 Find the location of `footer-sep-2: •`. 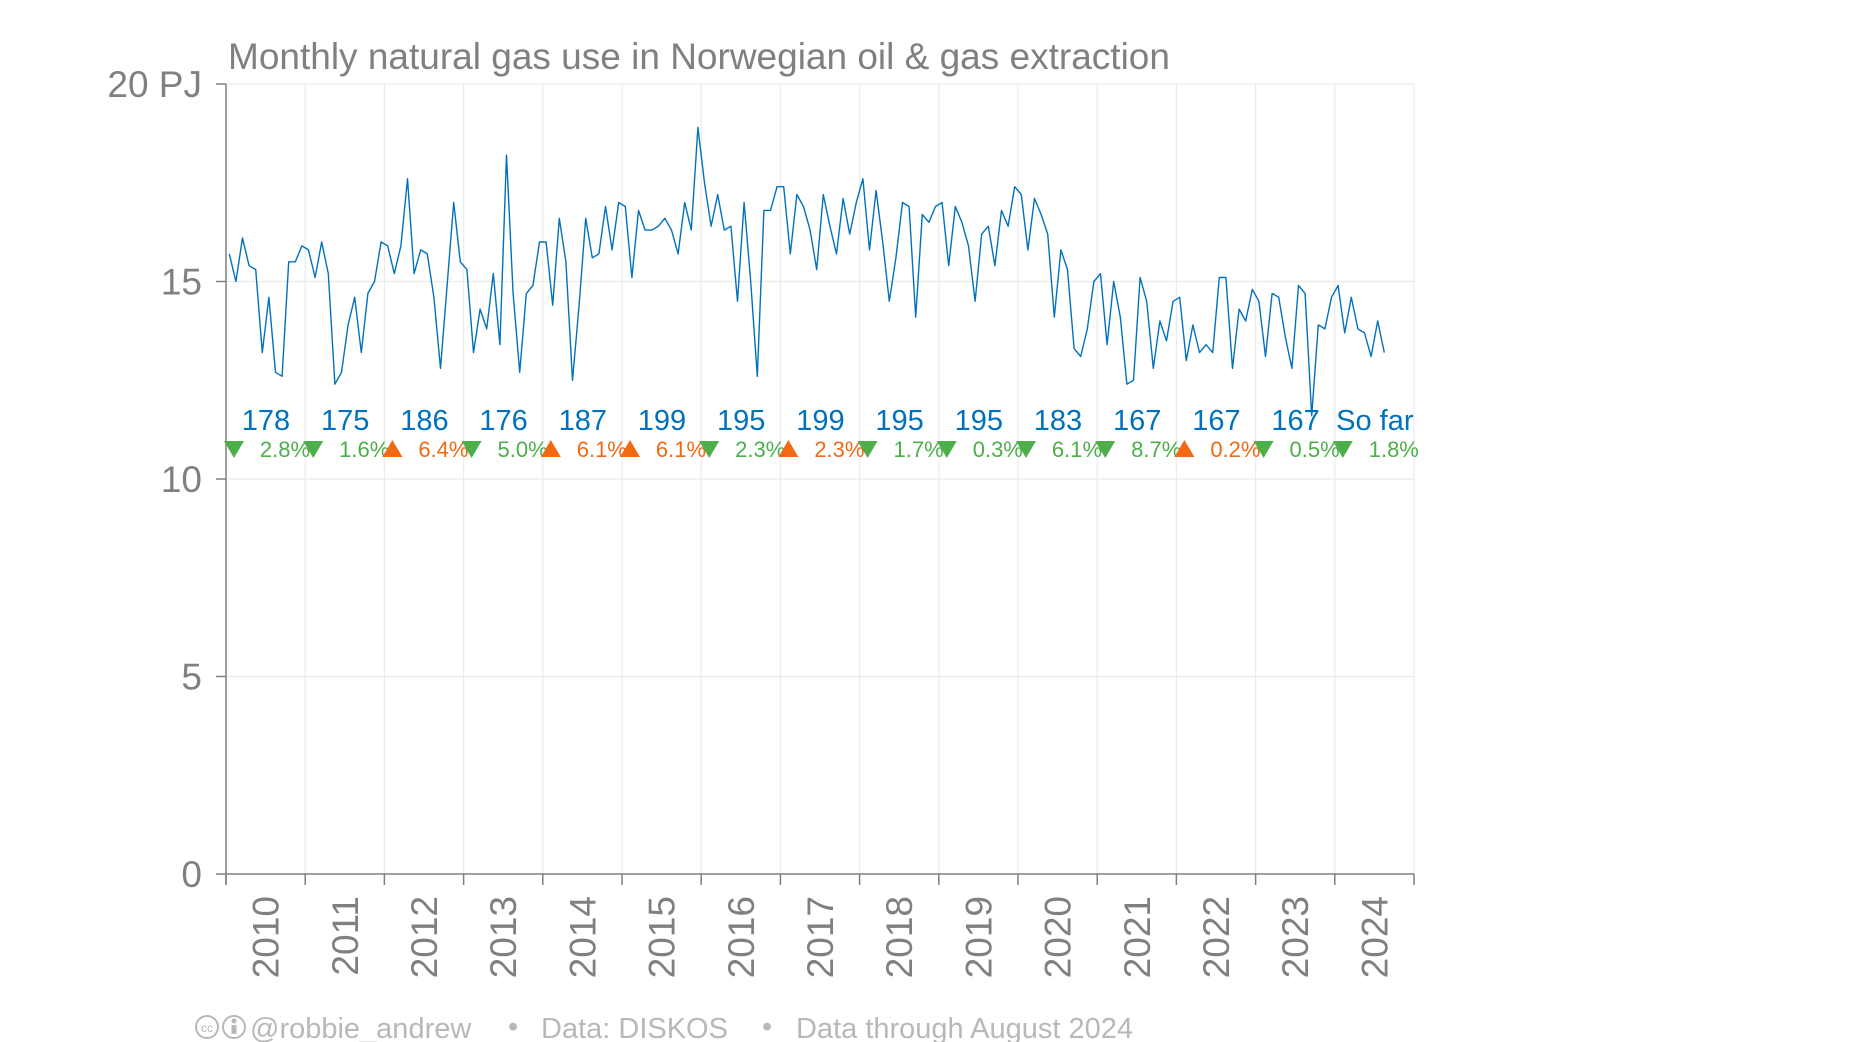

footer-sep-2: • is located at coordinates (767, 1026).